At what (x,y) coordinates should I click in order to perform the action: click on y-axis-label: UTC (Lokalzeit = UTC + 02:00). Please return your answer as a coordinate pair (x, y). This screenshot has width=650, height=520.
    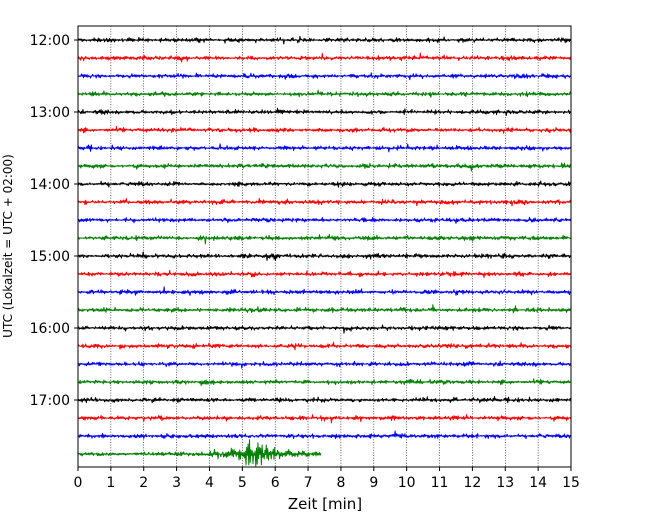
    Looking at the image, I should click on (8, 246).